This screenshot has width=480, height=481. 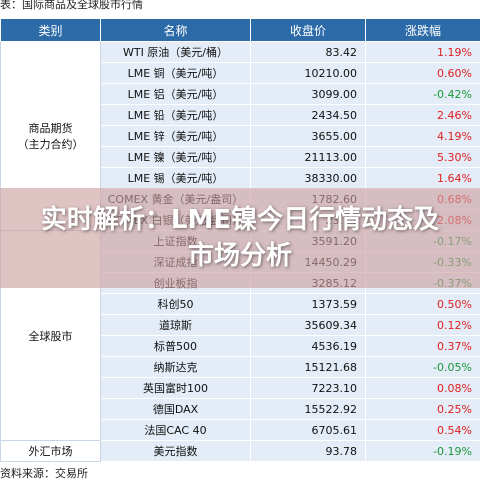 What do you see at coordinates (176, 367) in the screenshot?
I see `name-cell: 纳斯达克` at bounding box center [176, 367].